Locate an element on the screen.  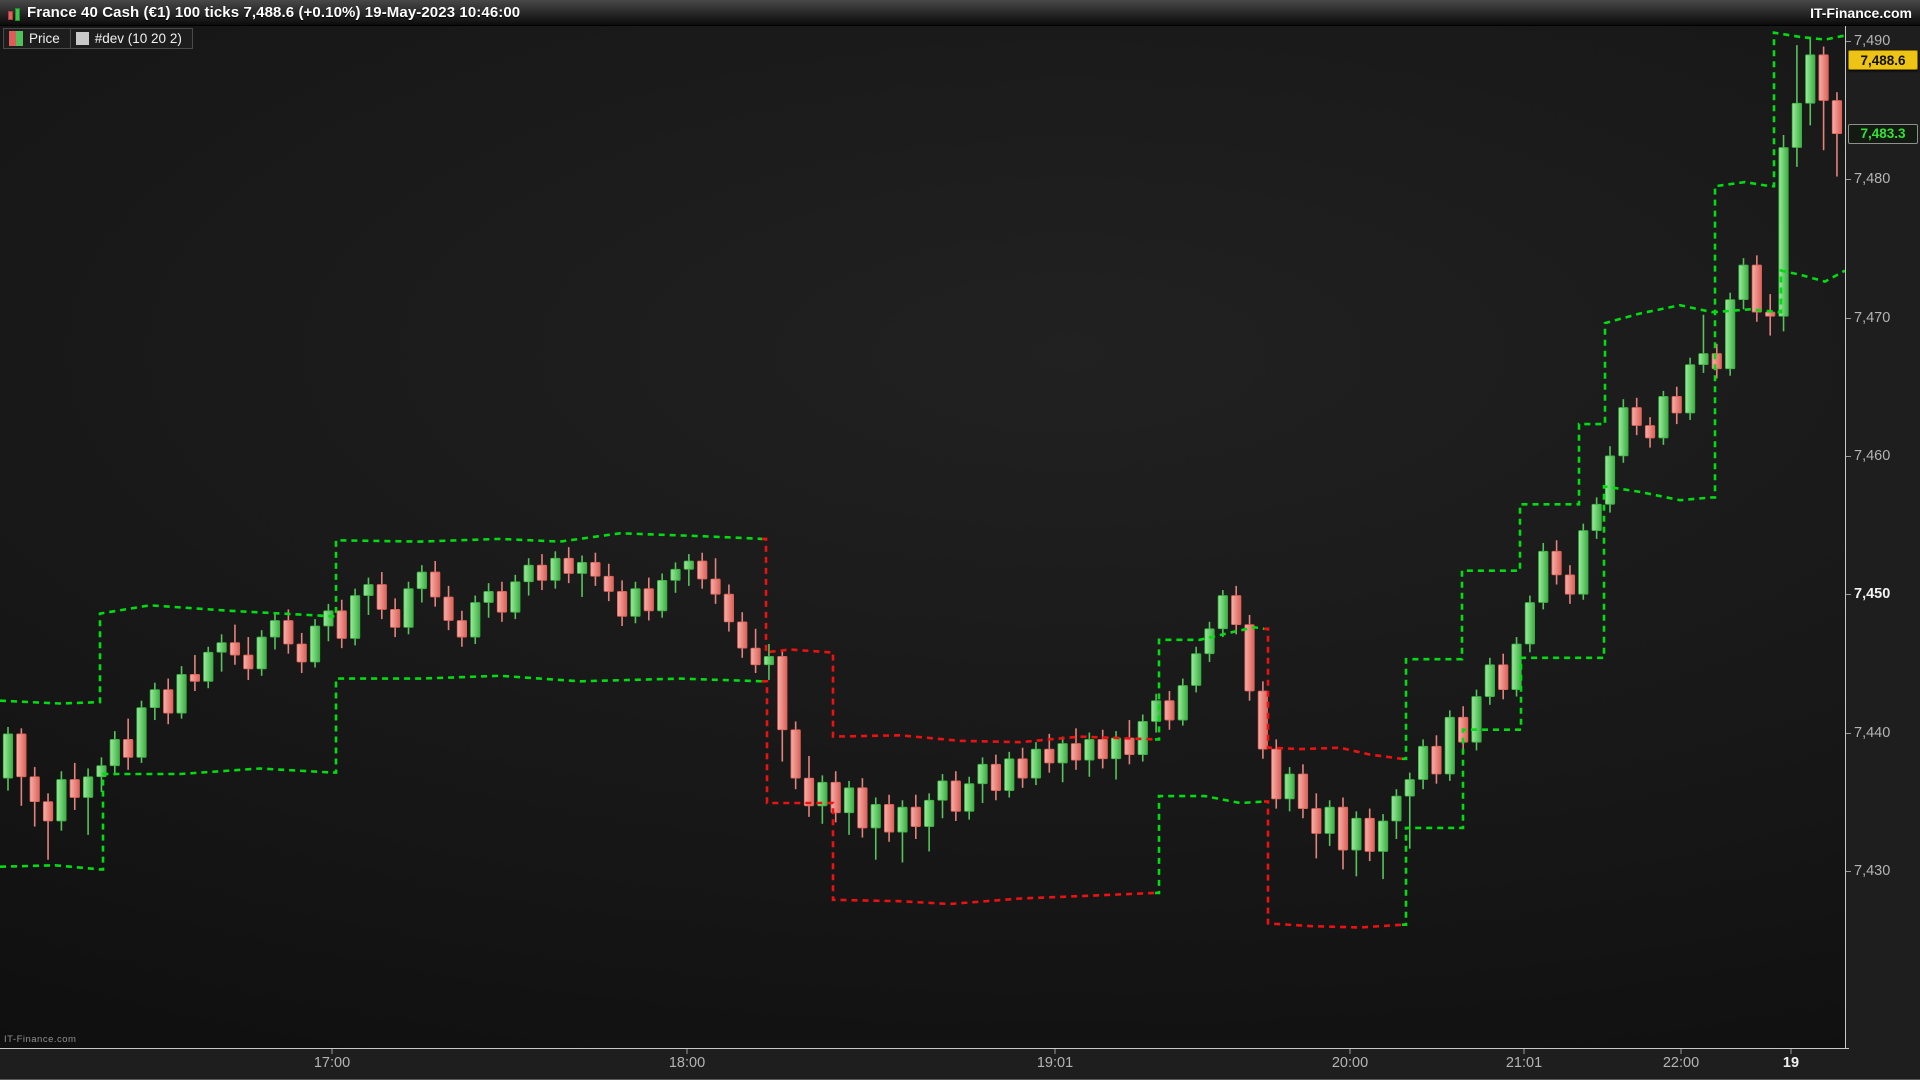
time-axis-label: 22:00 is located at coordinates (1681, 1063).